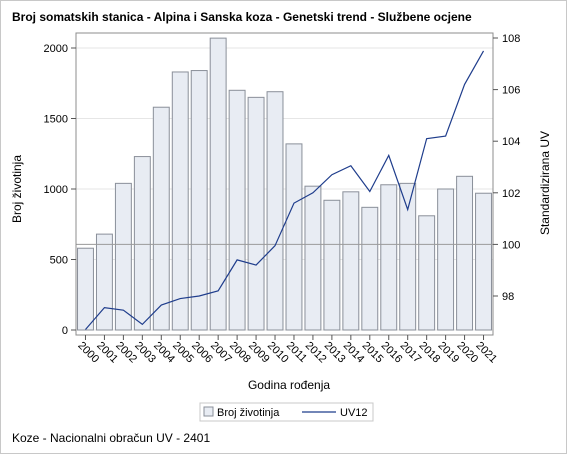 Image resolution: width=567 pixels, height=454 pixels. Describe the element at coordinates (183, 353) in the screenshot. I see `x-tick-label: 2005` at that location.